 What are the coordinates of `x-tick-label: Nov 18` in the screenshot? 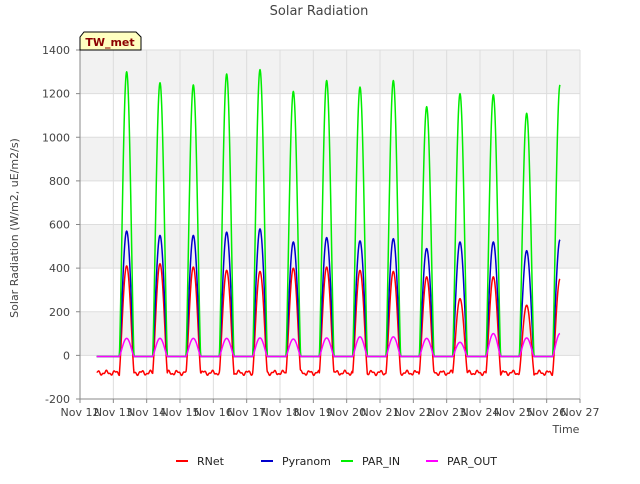 It's located at (280, 412).